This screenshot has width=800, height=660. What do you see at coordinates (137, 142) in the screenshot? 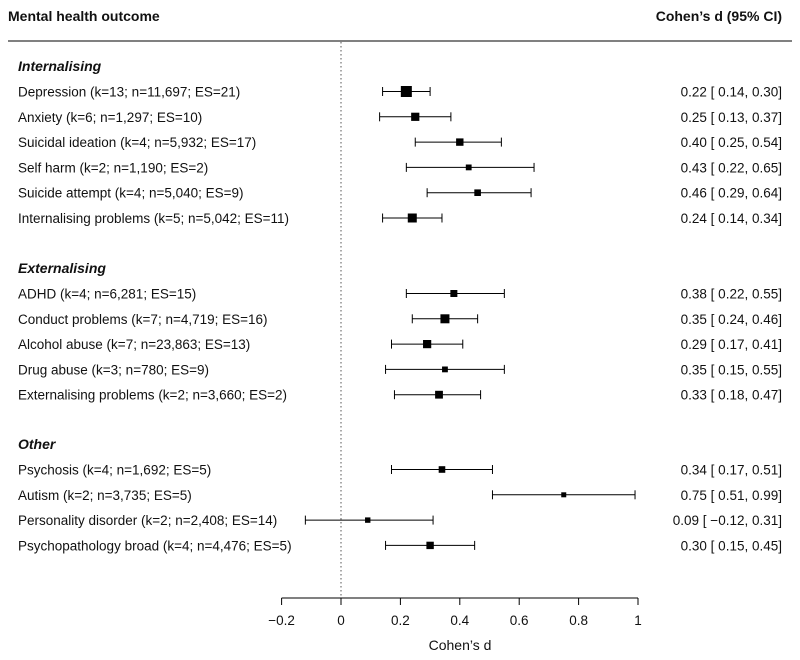
I see `outcome-label: Suicidal ideation (k=4; n=5,932; ES=17)` at bounding box center [137, 142].